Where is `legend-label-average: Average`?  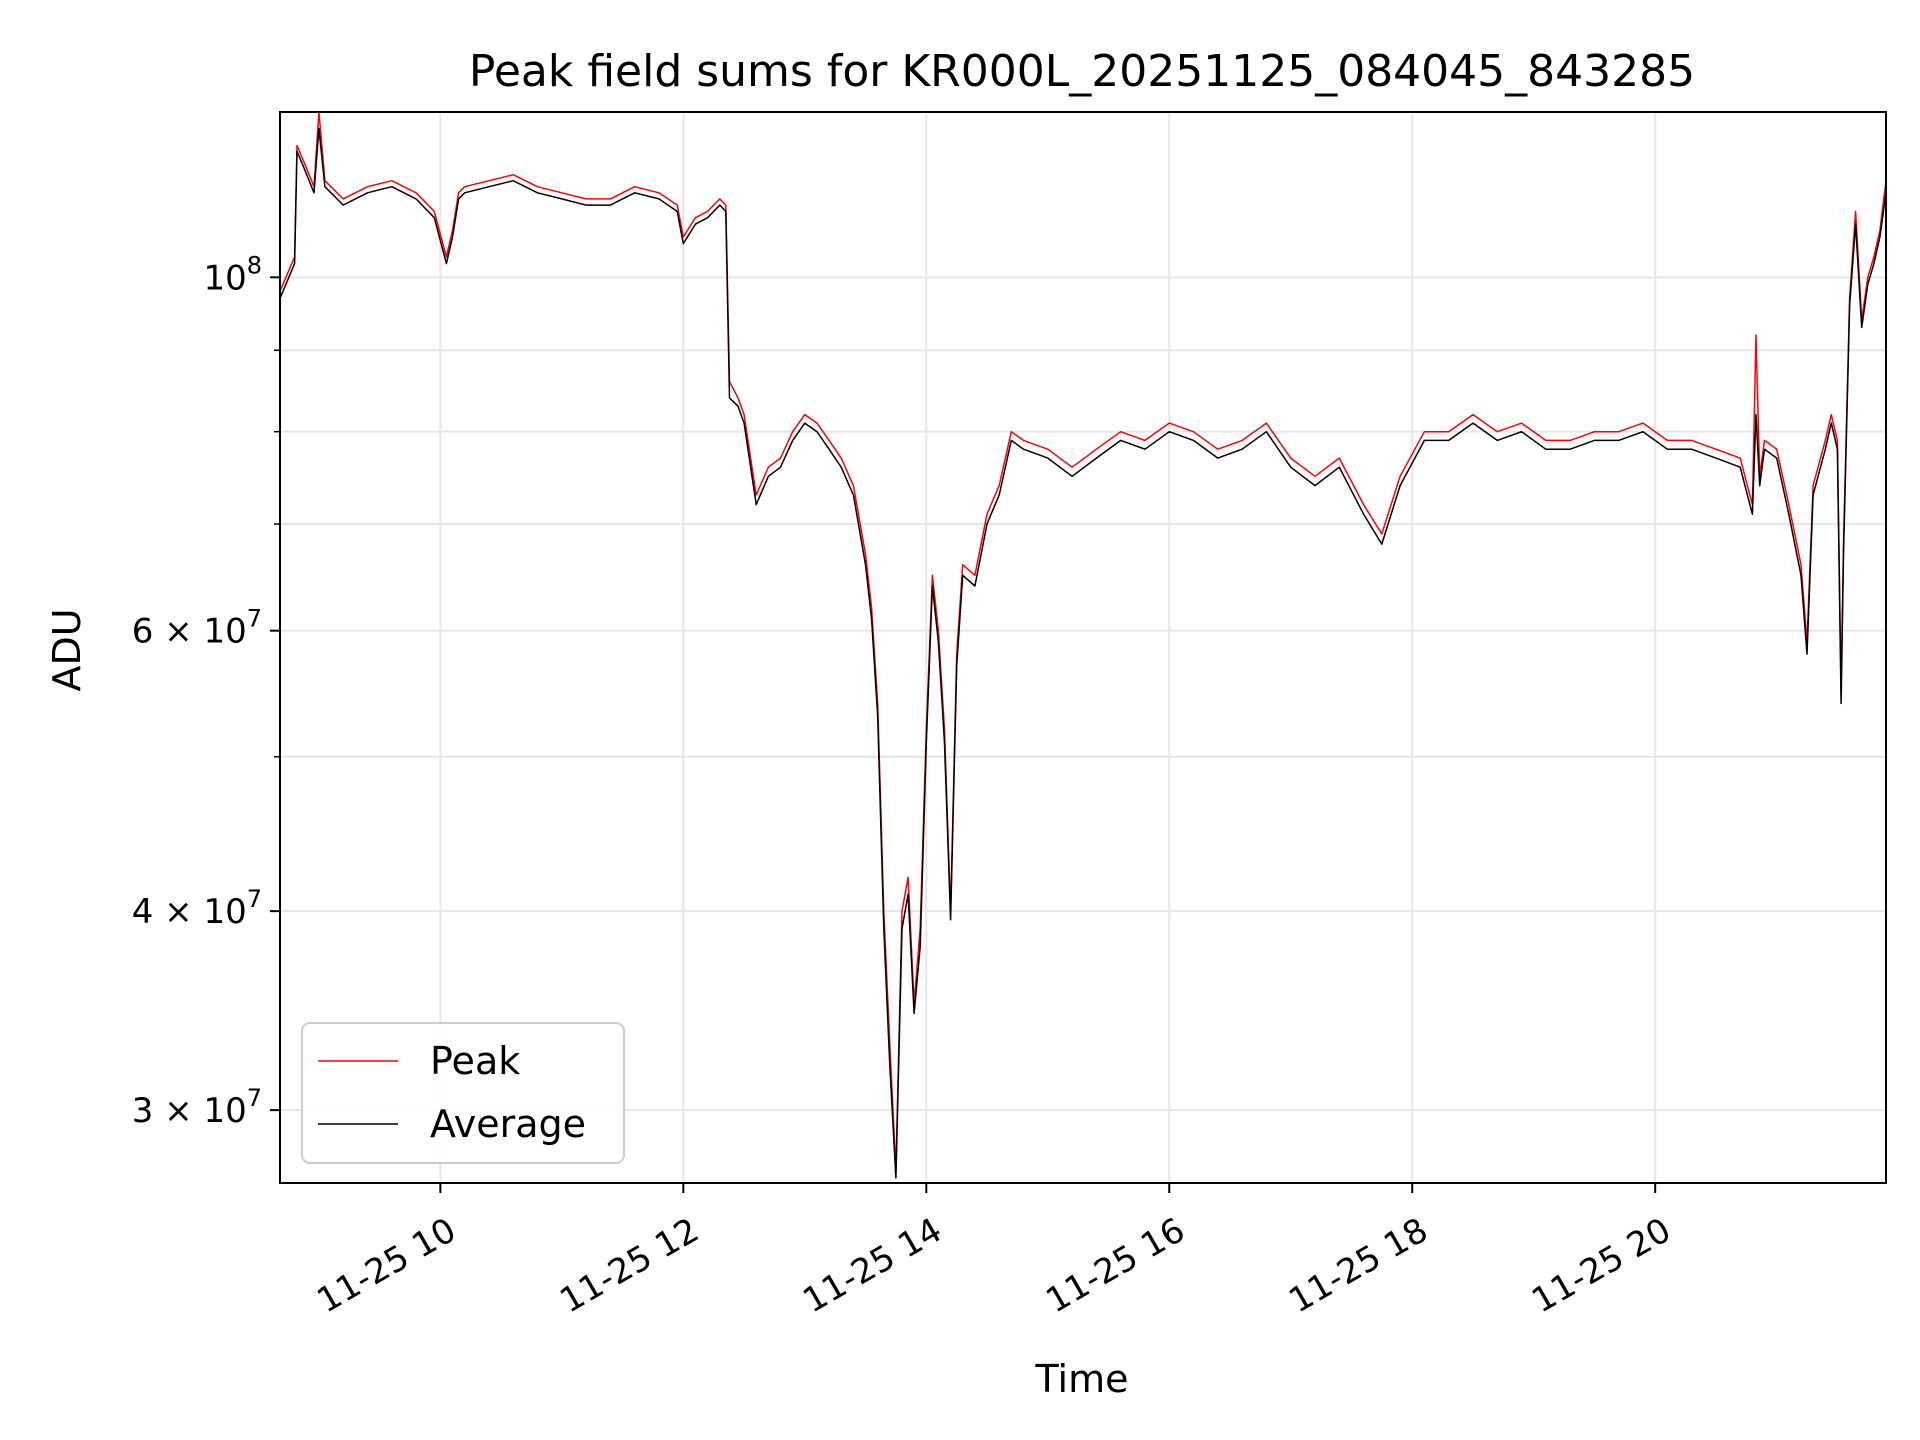 legend-label-average: Average is located at coordinates (508, 1124).